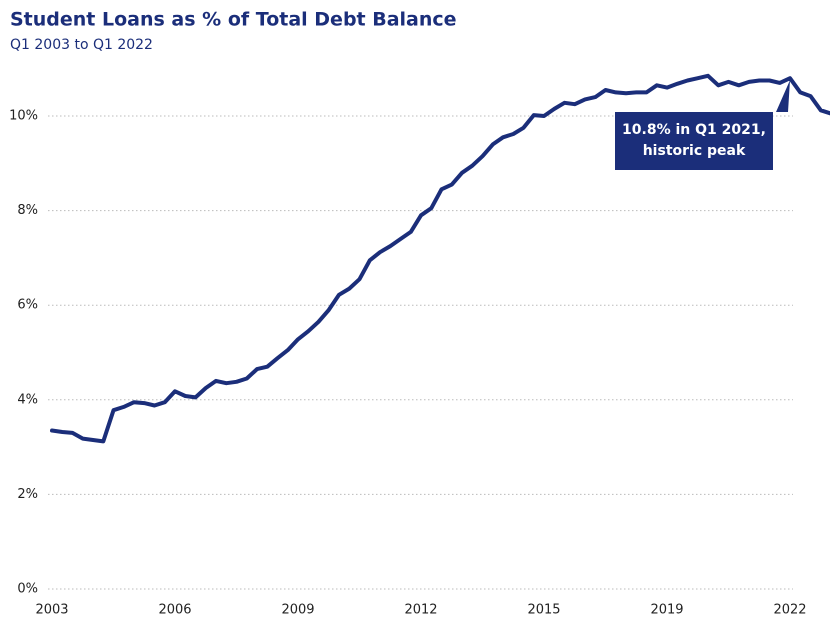  Describe the element at coordinates (789, 610) in the screenshot. I see `x-tick-label: 2022` at that location.